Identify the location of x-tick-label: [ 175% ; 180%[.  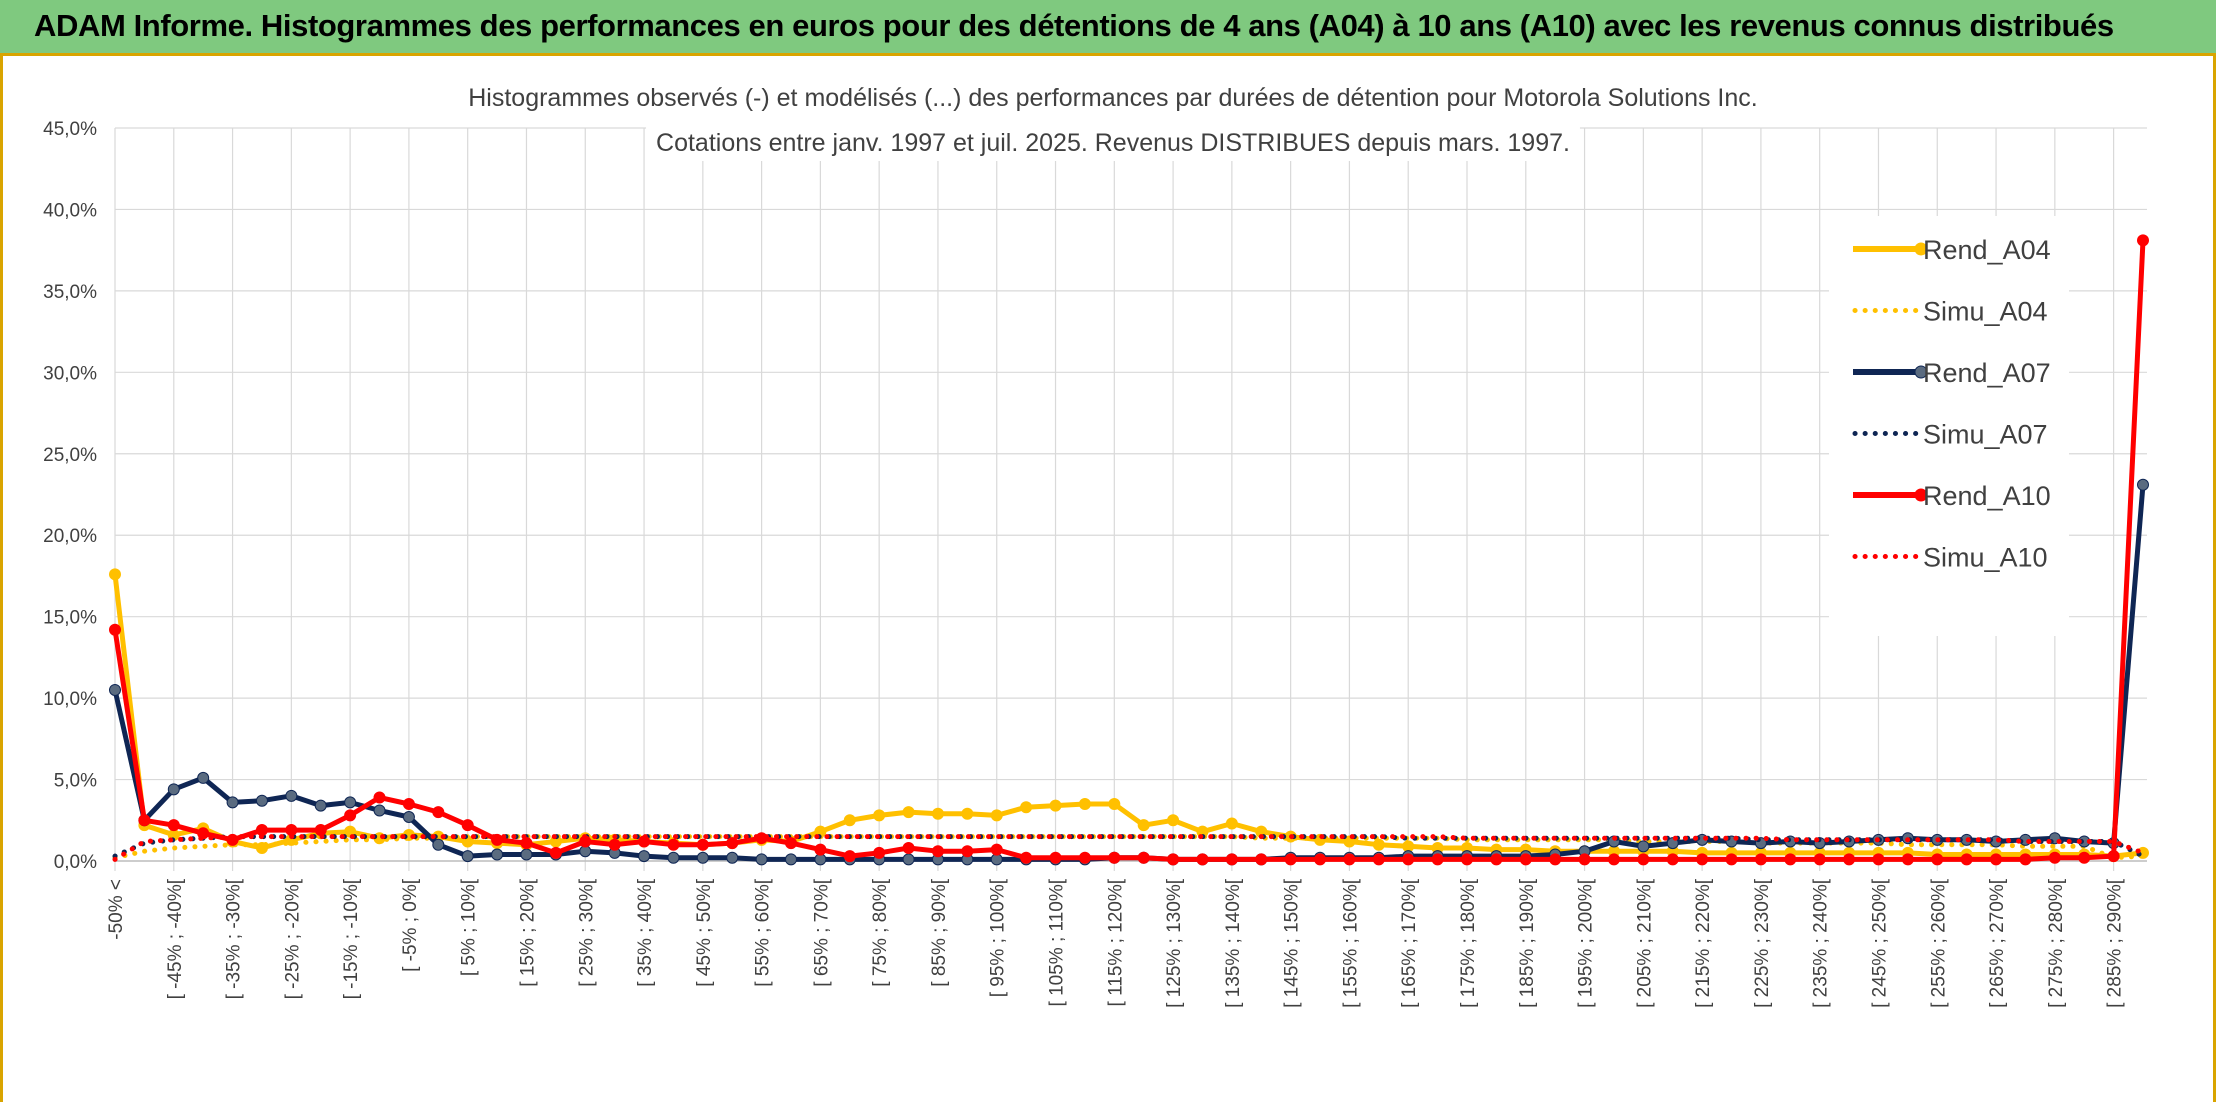
(1468, 943).